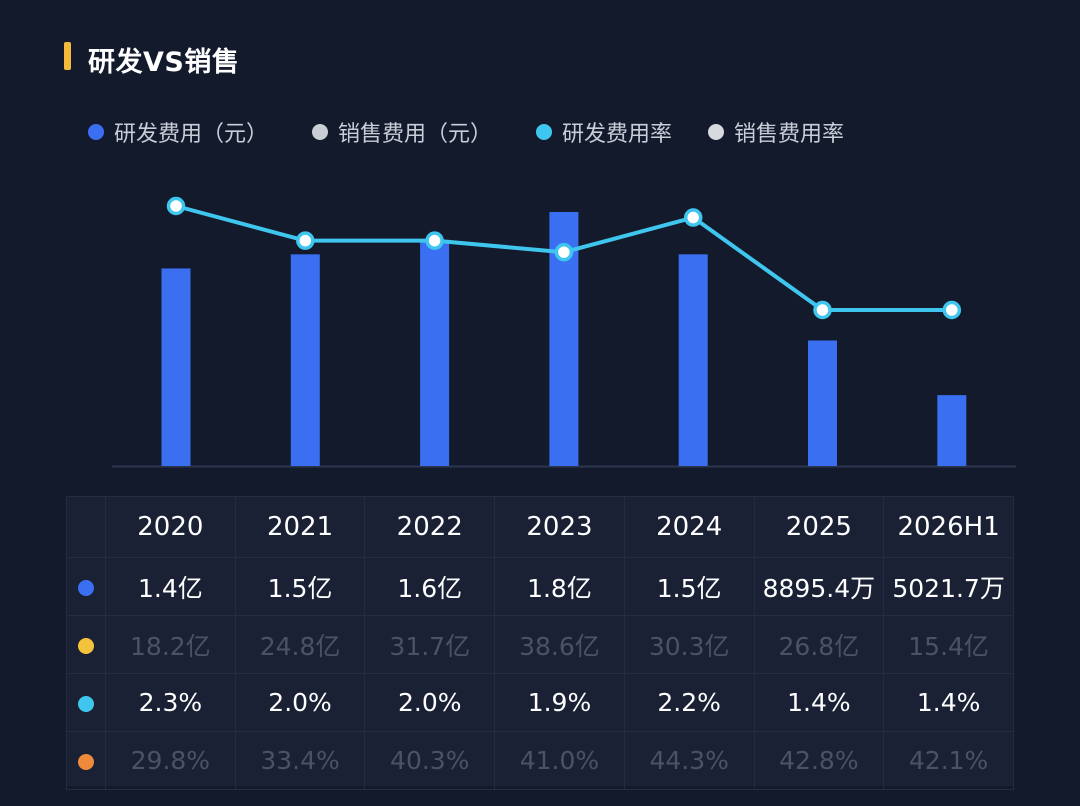 The height and width of the screenshot is (806, 1080). I want to click on table-cell: 38.6亿, so click(559, 644).